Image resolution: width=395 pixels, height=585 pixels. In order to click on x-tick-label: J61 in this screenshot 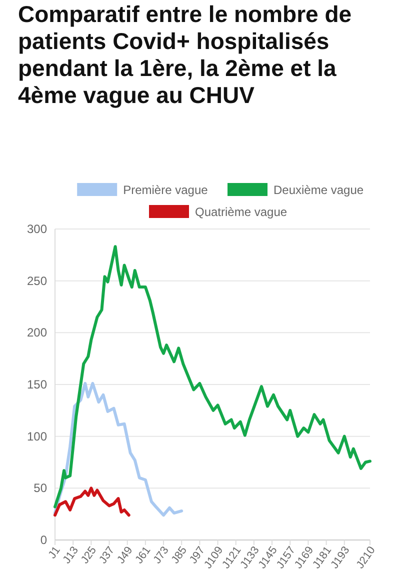, I will do `click(143, 555)`.